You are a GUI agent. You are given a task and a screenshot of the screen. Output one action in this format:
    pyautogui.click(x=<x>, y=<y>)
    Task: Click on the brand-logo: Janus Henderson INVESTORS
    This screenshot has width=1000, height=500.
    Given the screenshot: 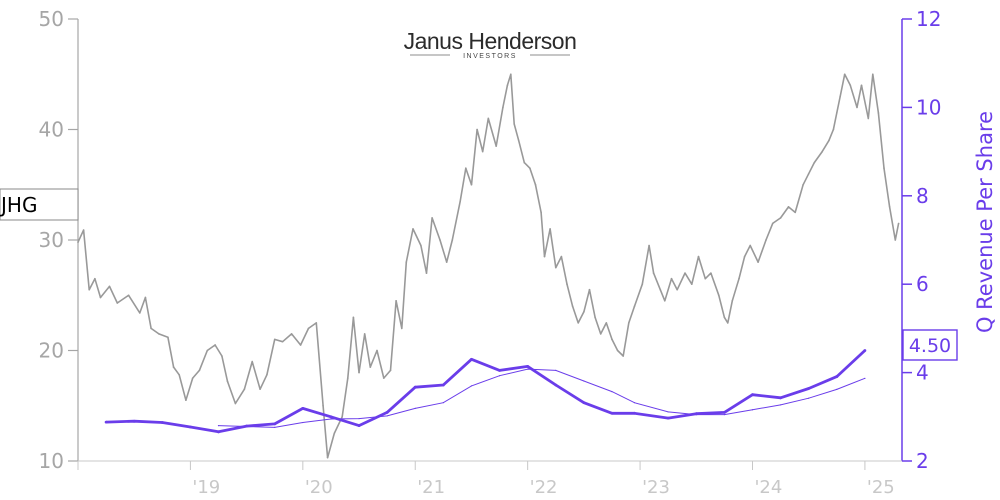 What is the action you would take?
    pyautogui.click(x=490, y=44)
    